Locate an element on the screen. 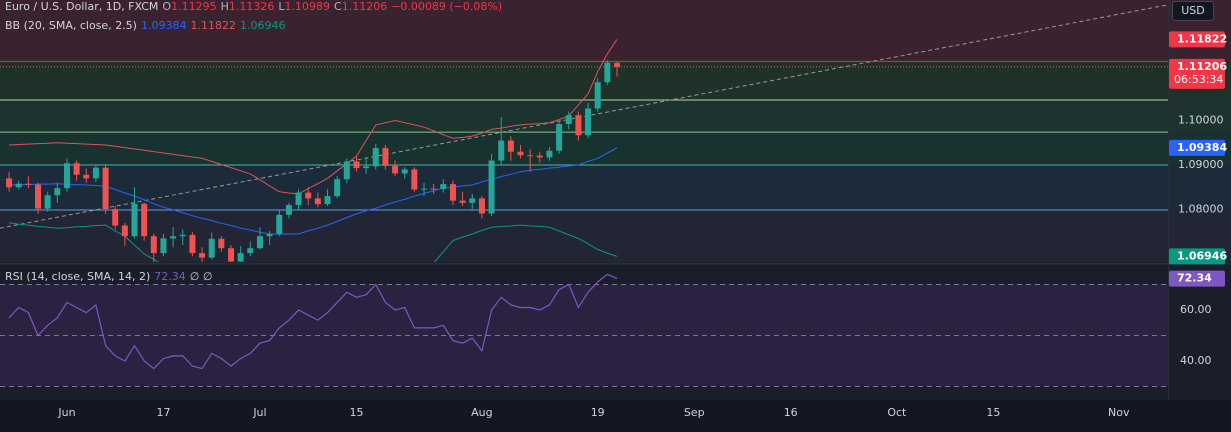  ohlc-value: 1.11326 is located at coordinates (251, 6).